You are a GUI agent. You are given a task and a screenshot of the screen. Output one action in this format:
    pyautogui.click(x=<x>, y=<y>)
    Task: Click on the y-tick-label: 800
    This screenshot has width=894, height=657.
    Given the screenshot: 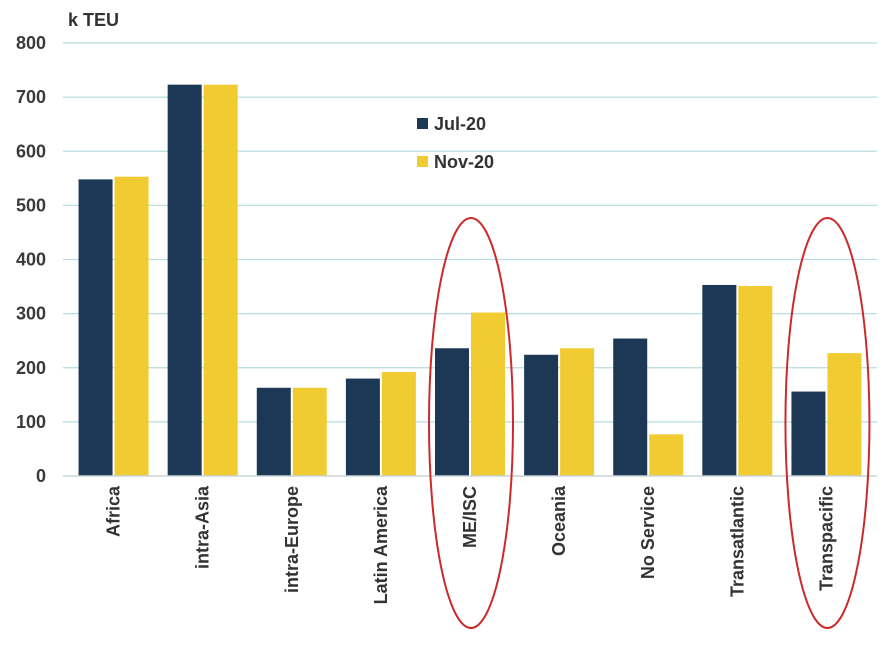 What is the action you would take?
    pyautogui.click(x=31, y=43)
    